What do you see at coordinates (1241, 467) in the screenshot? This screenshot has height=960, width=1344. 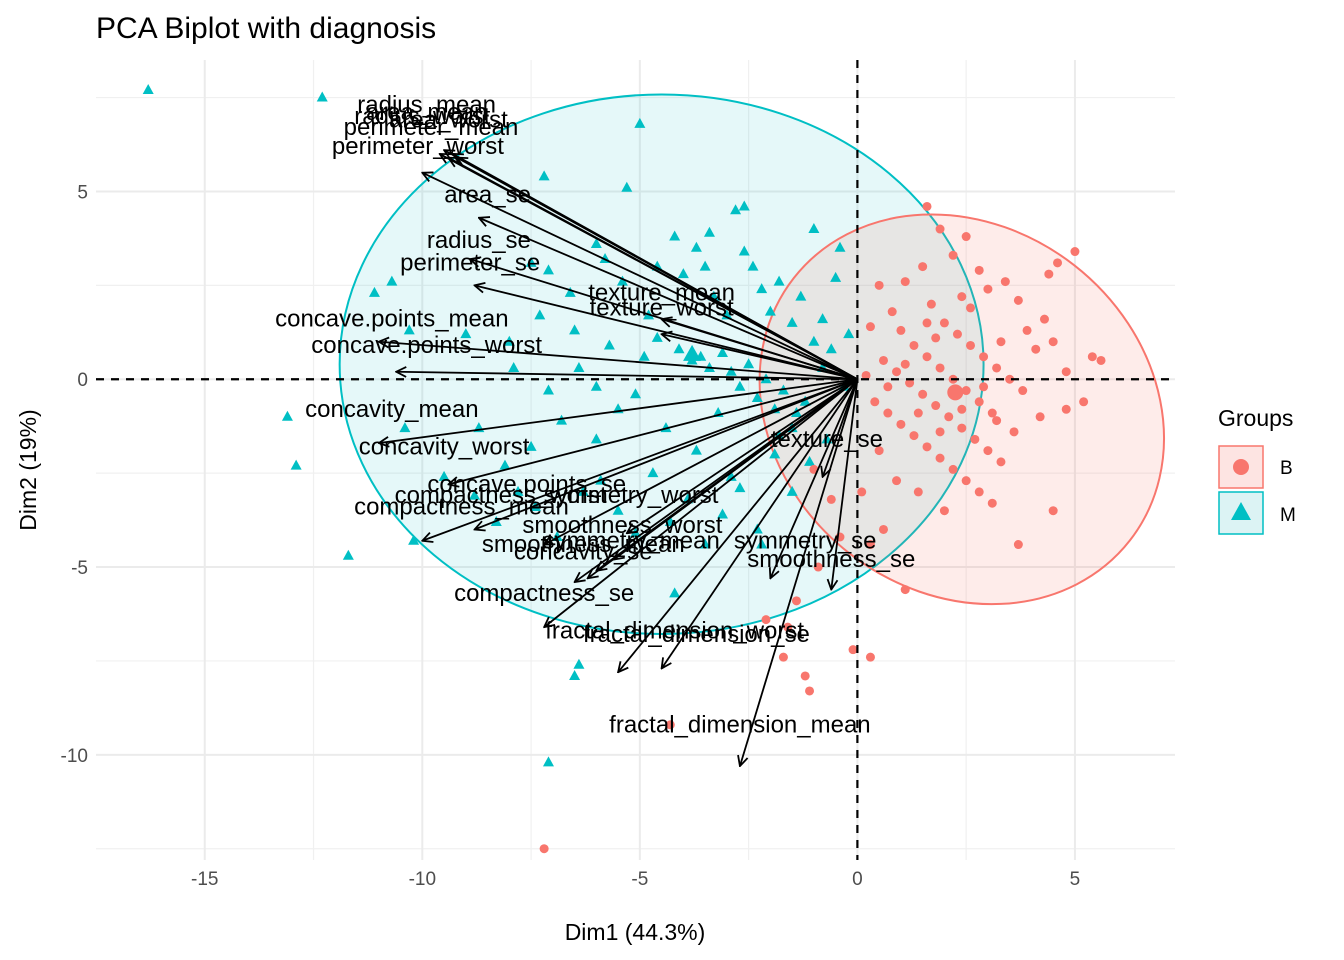 I see `legend-circle-icon` at bounding box center [1241, 467].